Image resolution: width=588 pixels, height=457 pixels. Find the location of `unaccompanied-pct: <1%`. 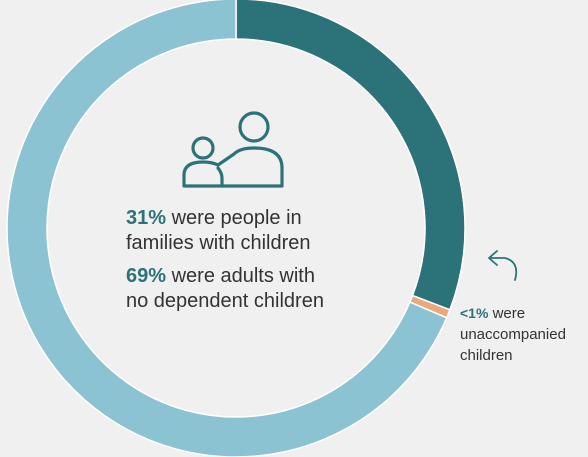

unaccompanied-pct: <1% is located at coordinates (474, 313).